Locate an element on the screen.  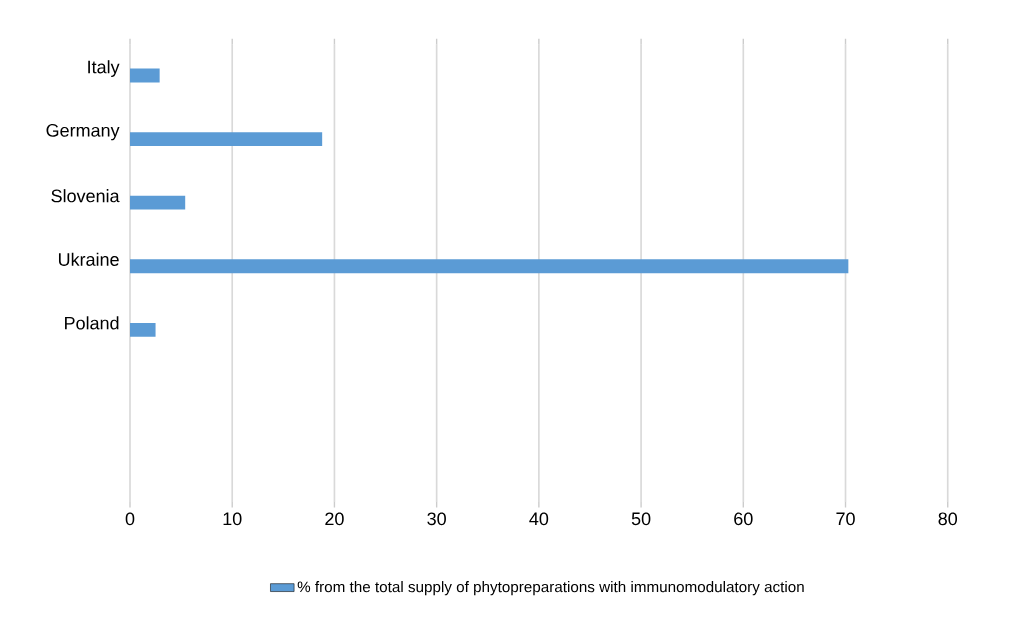
x-tick-label: 20 is located at coordinates (334, 519).